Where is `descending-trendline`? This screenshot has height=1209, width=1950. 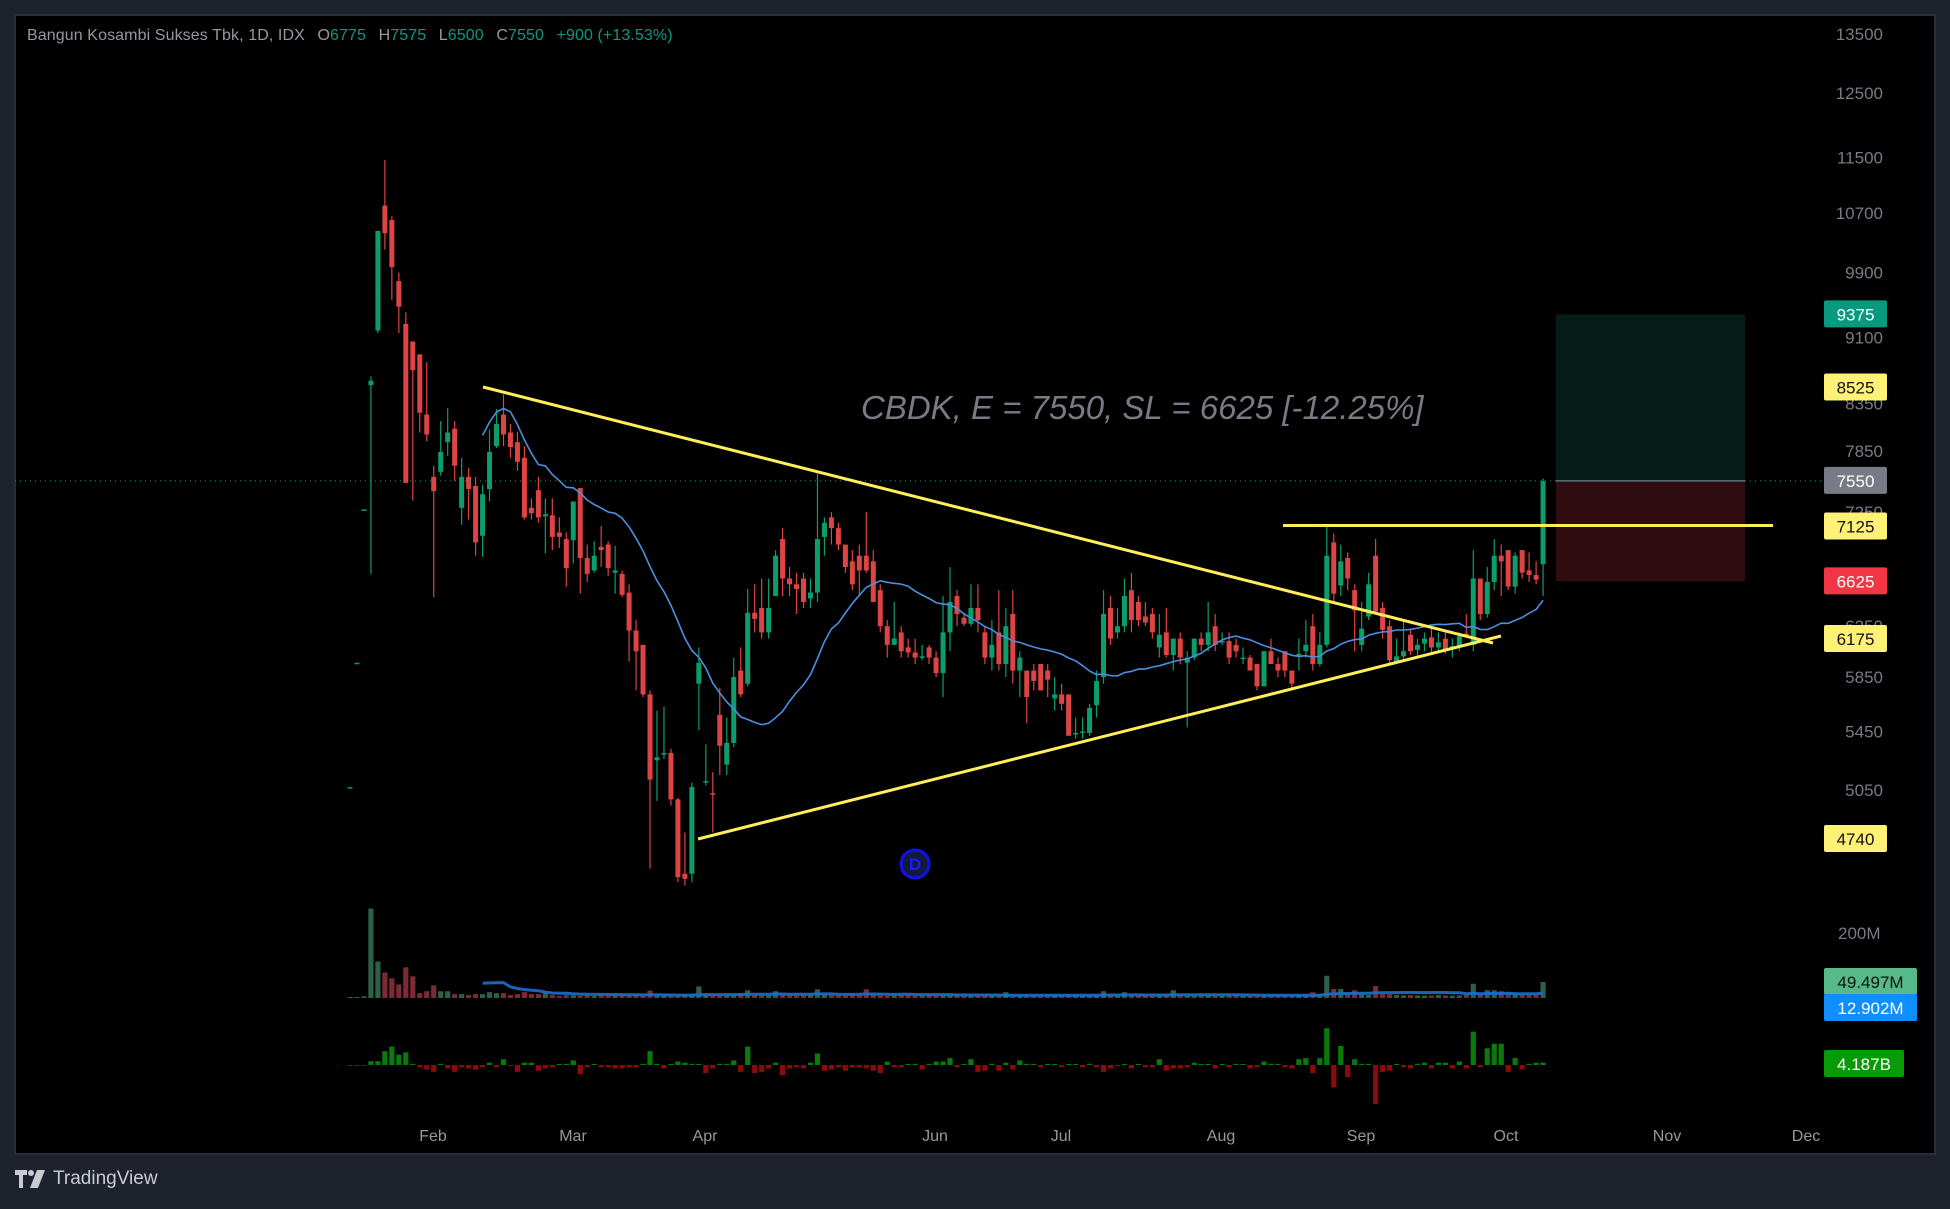
descending-trendline is located at coordinates (988, 515).